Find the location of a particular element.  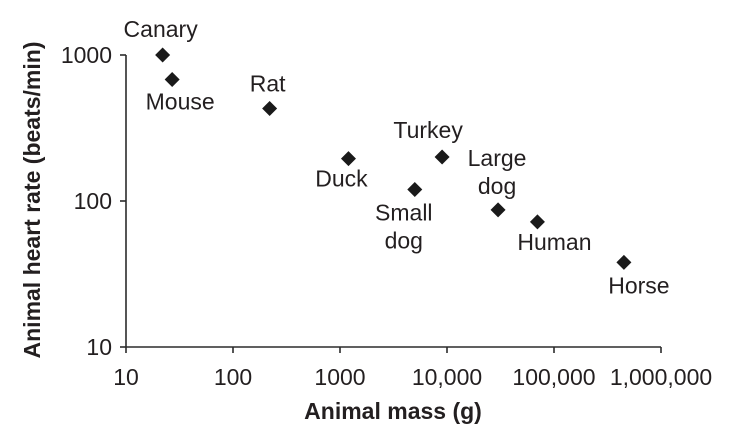

x-tick-label: 100,000 is located at coordinates (553, 377).